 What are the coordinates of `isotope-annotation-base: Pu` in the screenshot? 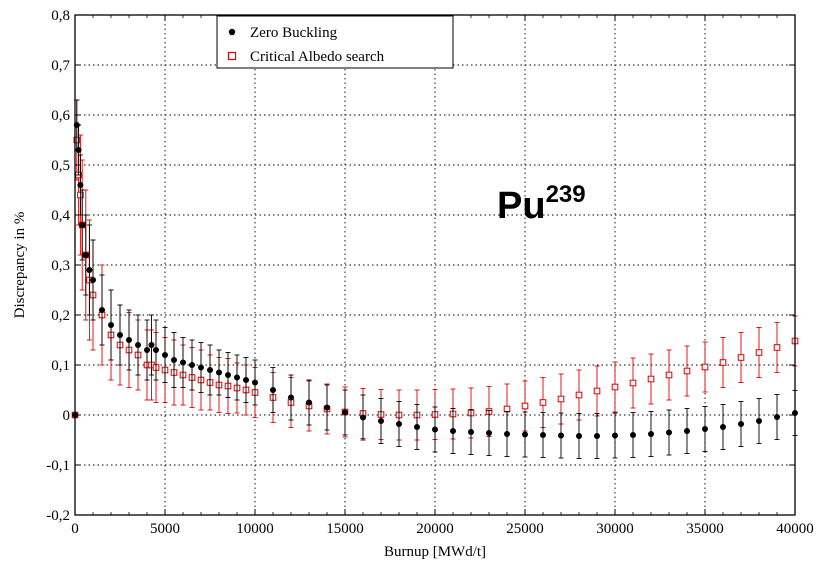 It's located at (521, 206).